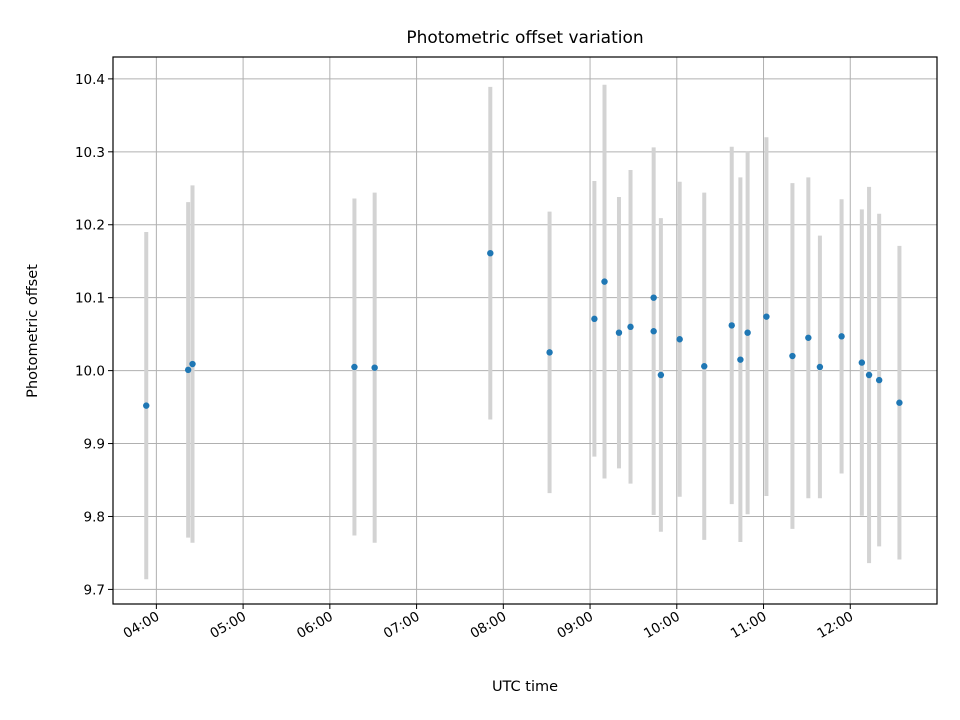 The width and height of the screenshot is (960, 720). What do you see at coordinates (142, 625) in the screenshot?
I see `x-tick-label: 04:00` at bounding box center [142, 625].